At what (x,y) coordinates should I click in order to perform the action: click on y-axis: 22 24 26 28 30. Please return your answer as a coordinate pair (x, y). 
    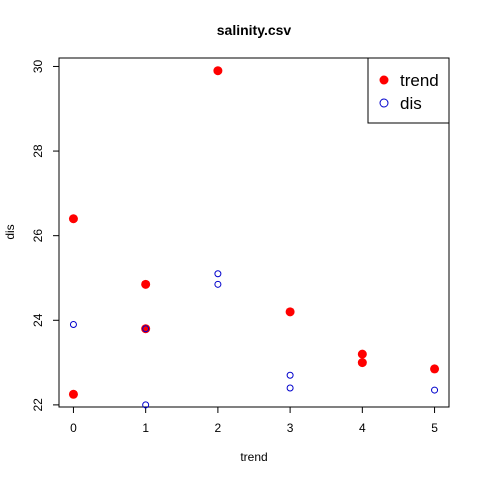
    Looking at the image, I should click on (45, 235).